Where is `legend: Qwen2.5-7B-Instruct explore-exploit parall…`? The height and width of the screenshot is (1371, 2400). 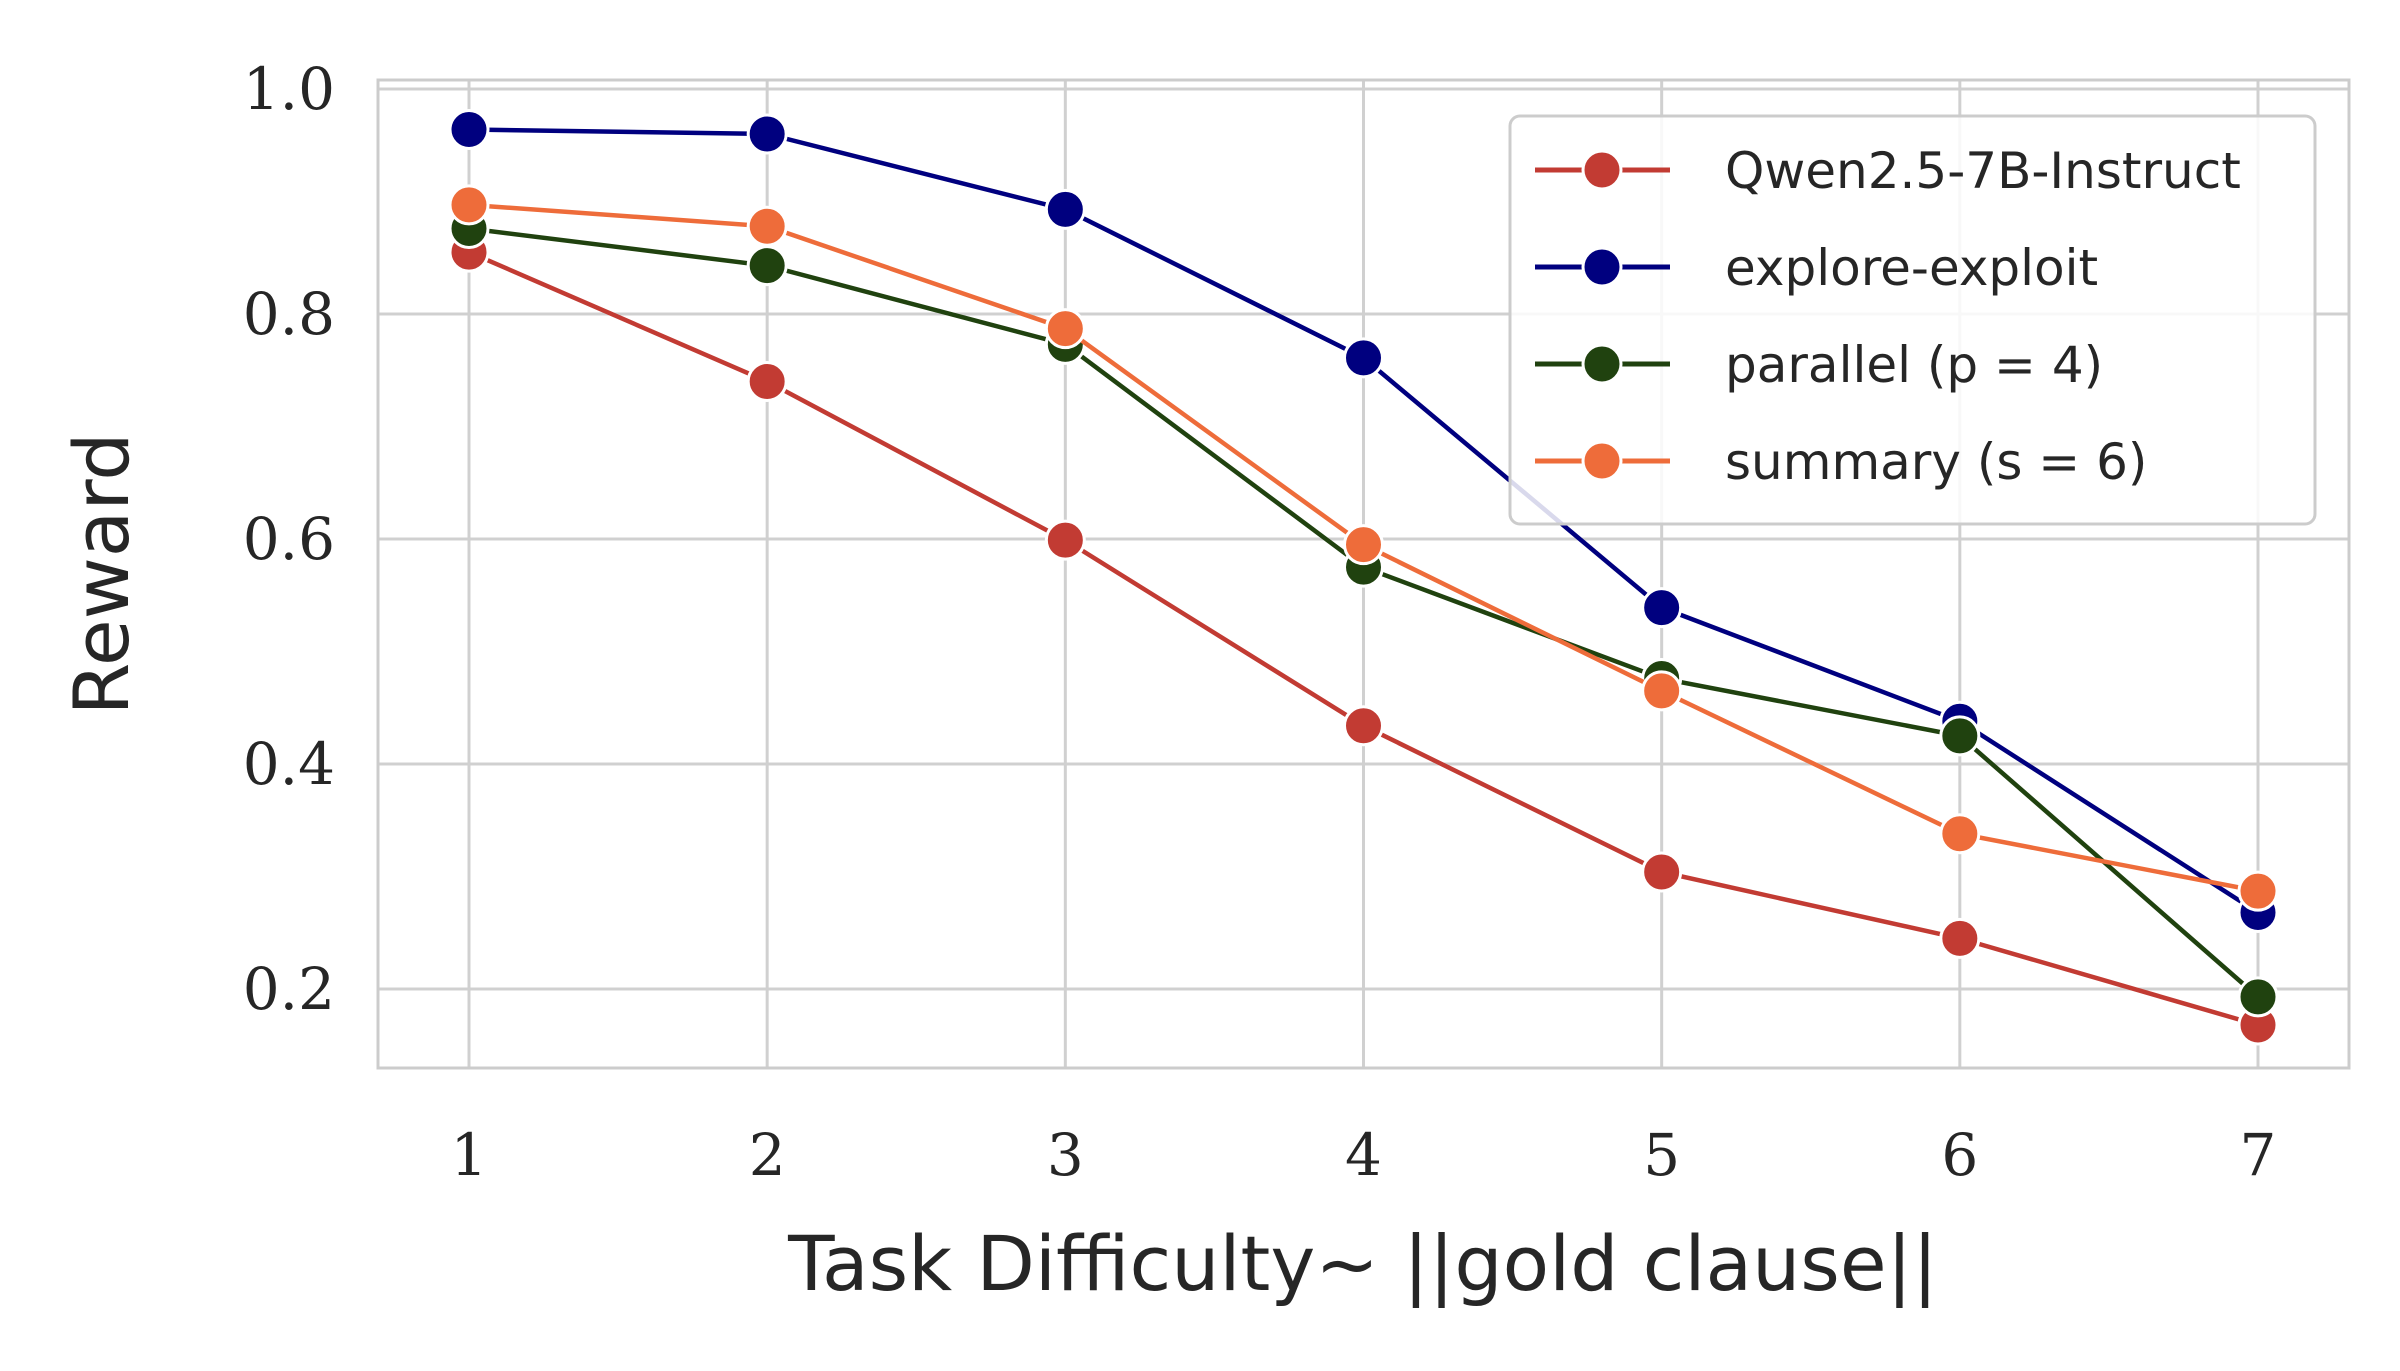 legend: Qwen2.5-7B-Instruct explore-exploit parall… is located at coordinates (1912, 320).